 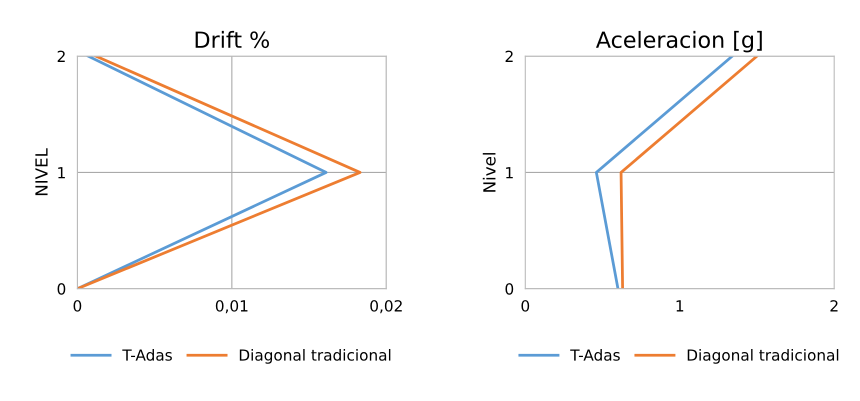 I want to click on x-tick-label: 1, so click(x=680, y=306).